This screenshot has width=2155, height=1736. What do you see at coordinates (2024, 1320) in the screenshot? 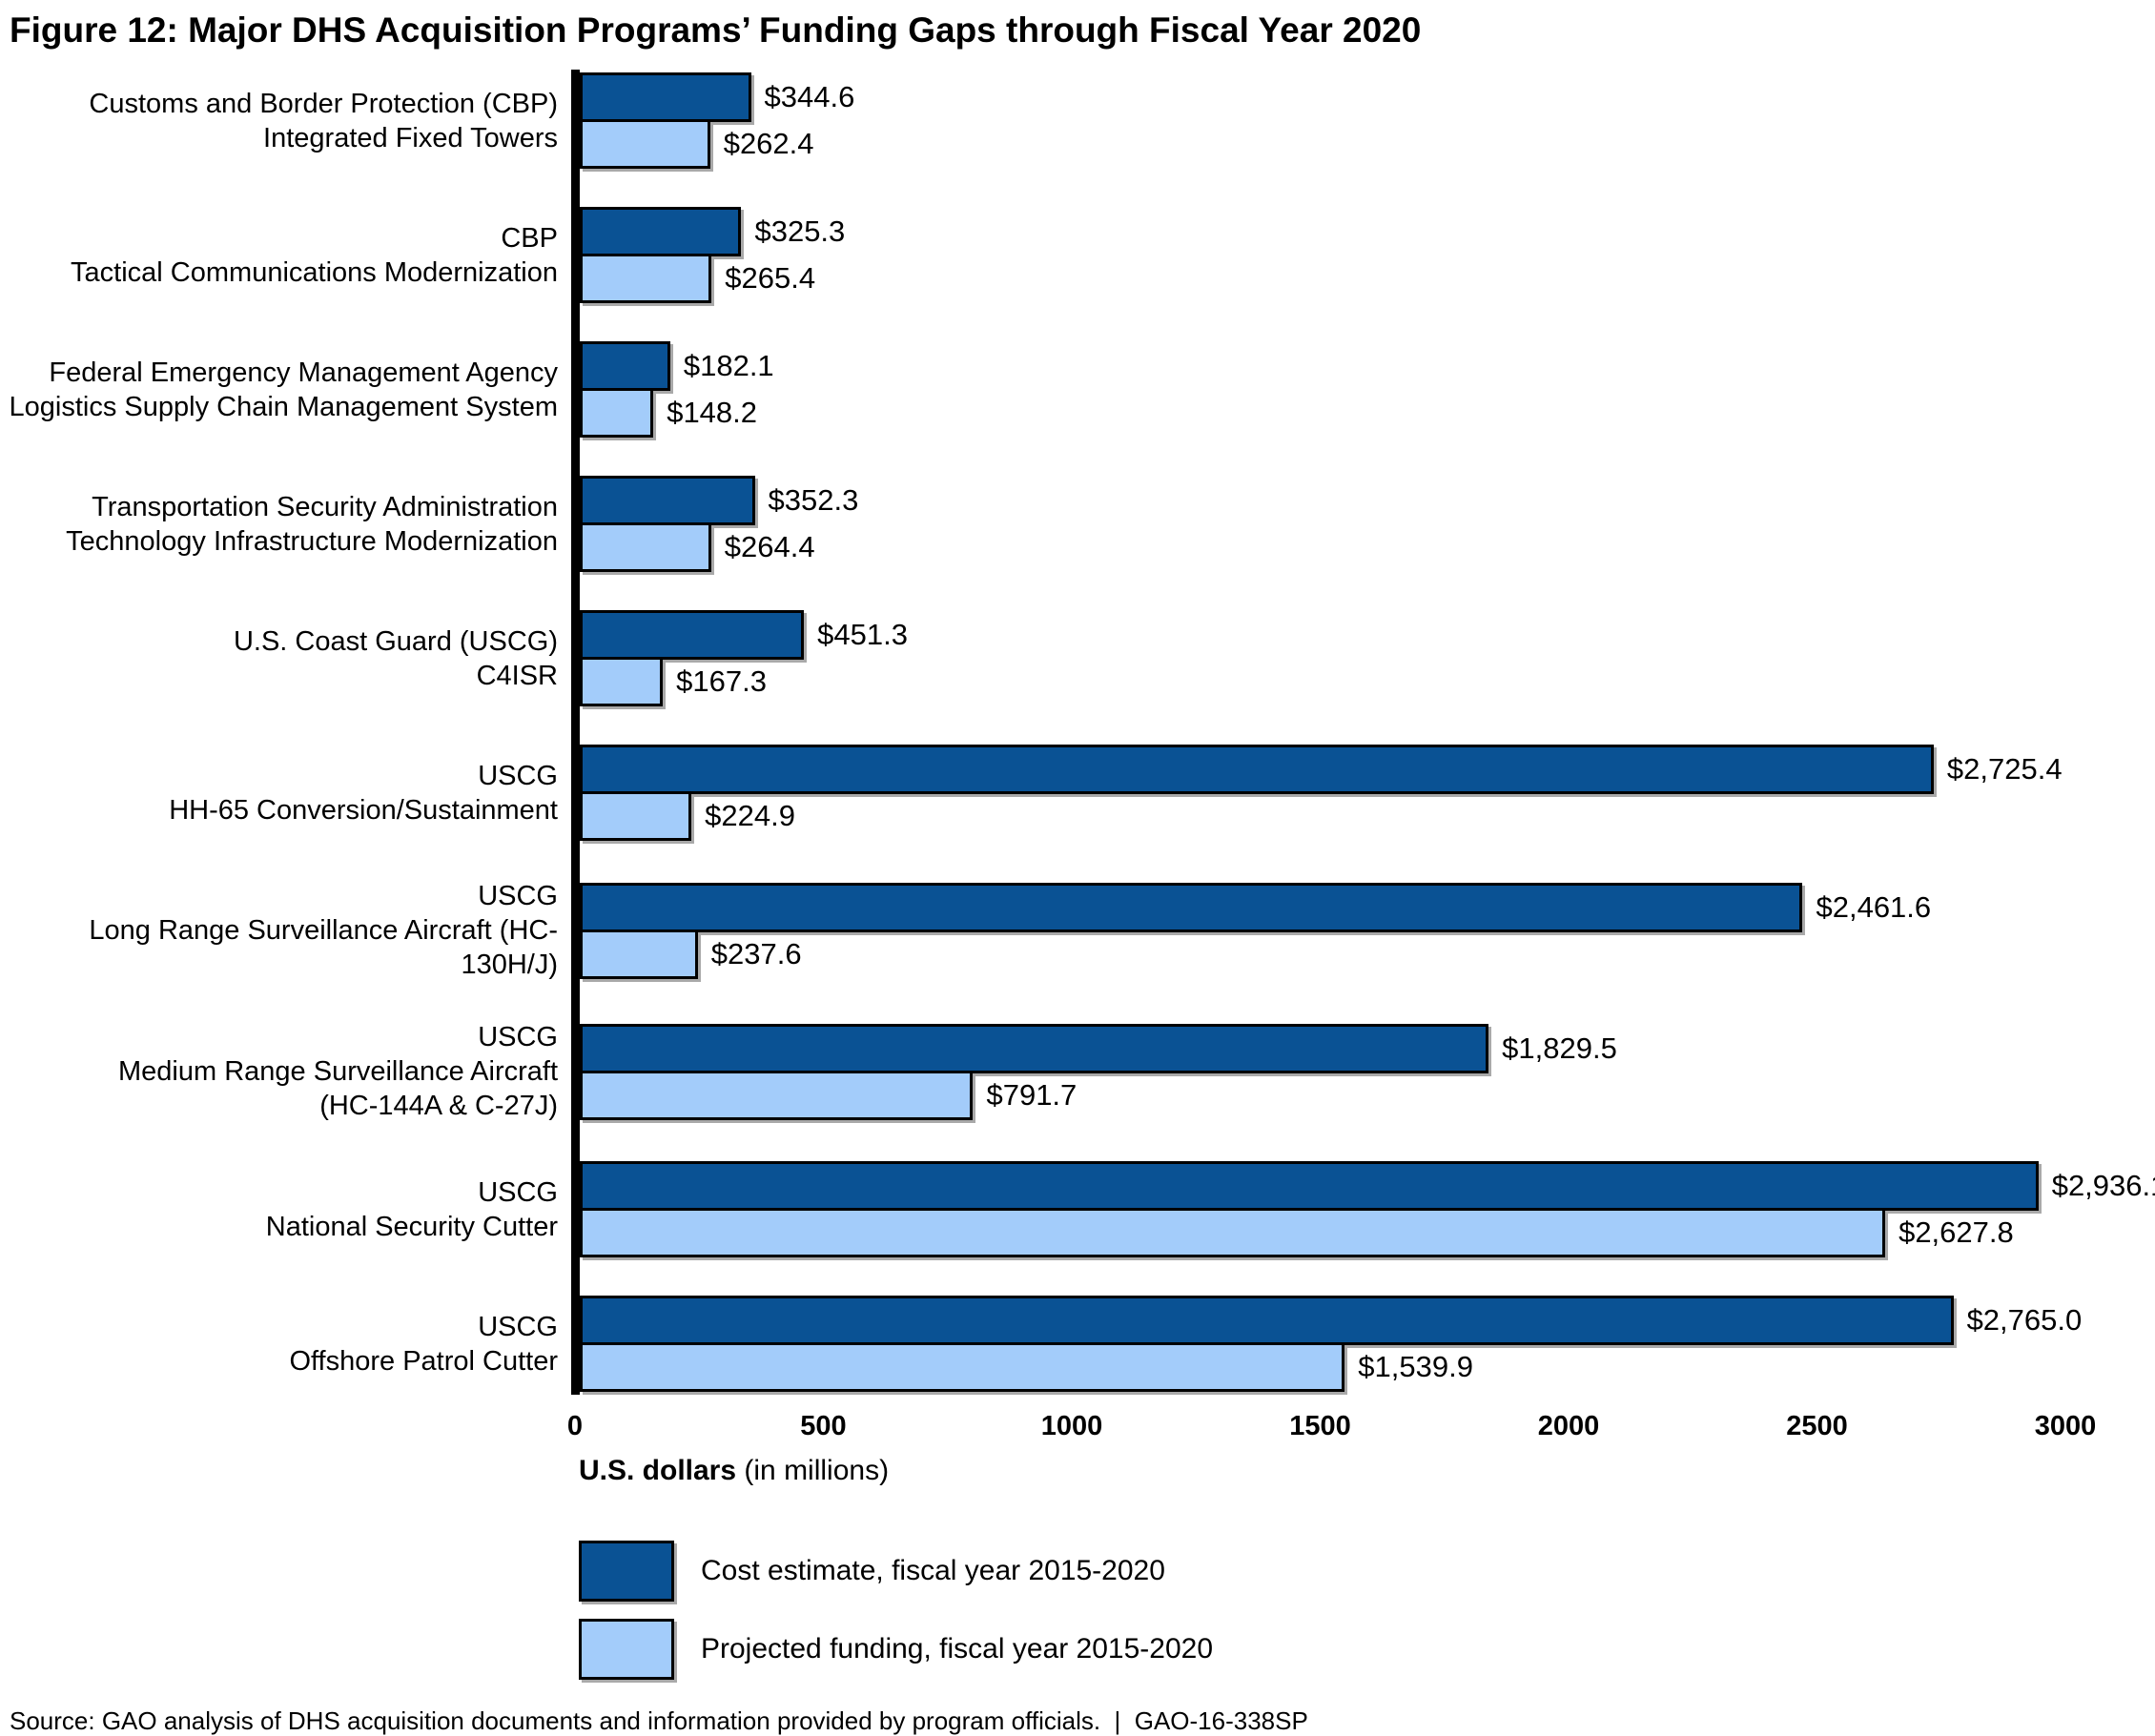
I see `value-label: $2,765.0` at bounding box center [2024, 1320].